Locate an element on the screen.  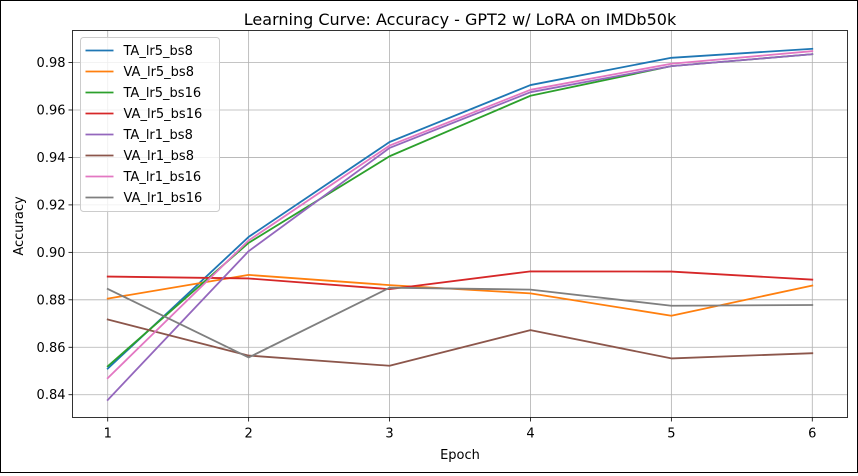
x-tick-label: 6 is located at coordinates (812, 434).